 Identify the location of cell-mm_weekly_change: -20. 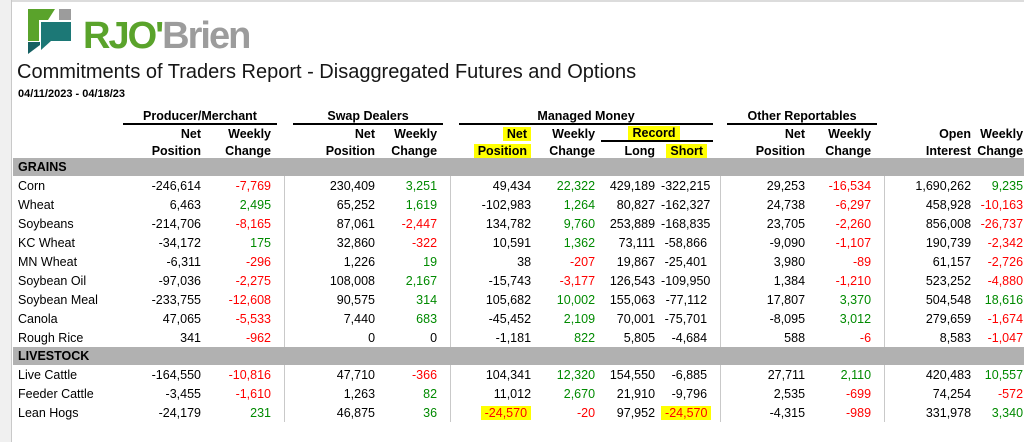
(586, 412).